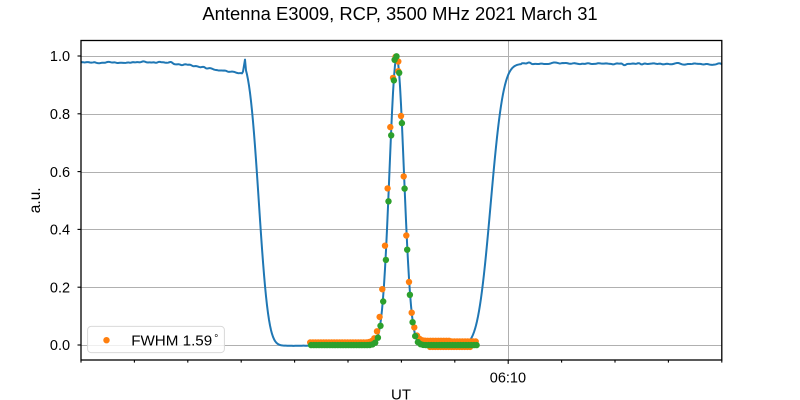 This screenshot has width=800, height=400. I want to click on svg-text: a.u., so click(35, 200).